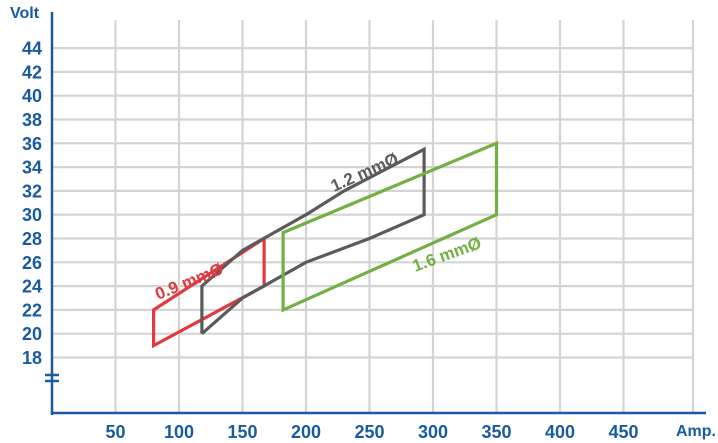 The height and width of the screenshot is (443, 718). What do you see at coordinates (32, 191) in the screenshot?
I see `y-tick-label: 32` at bounding box center [32, 191].